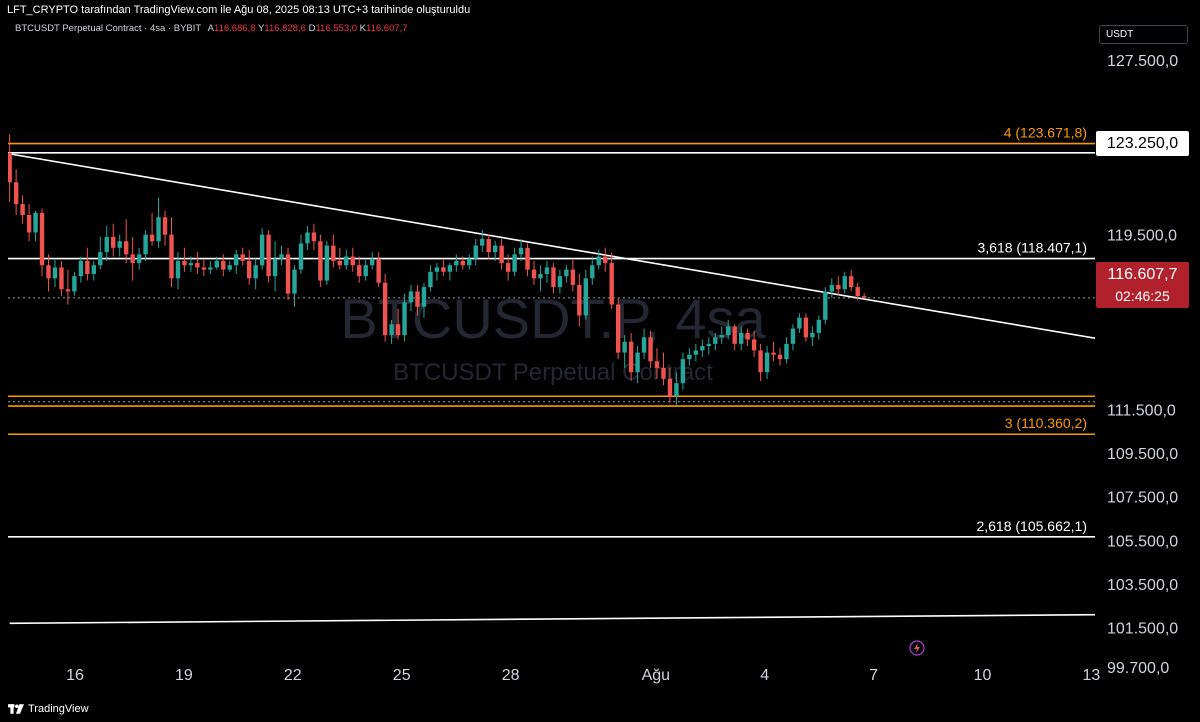 The height and width of the screenshot is (722, 1200). Describe the element at coordinates (1138, 668) in the screenshot. I see `price-tick-label: 99.700,0` at that location.